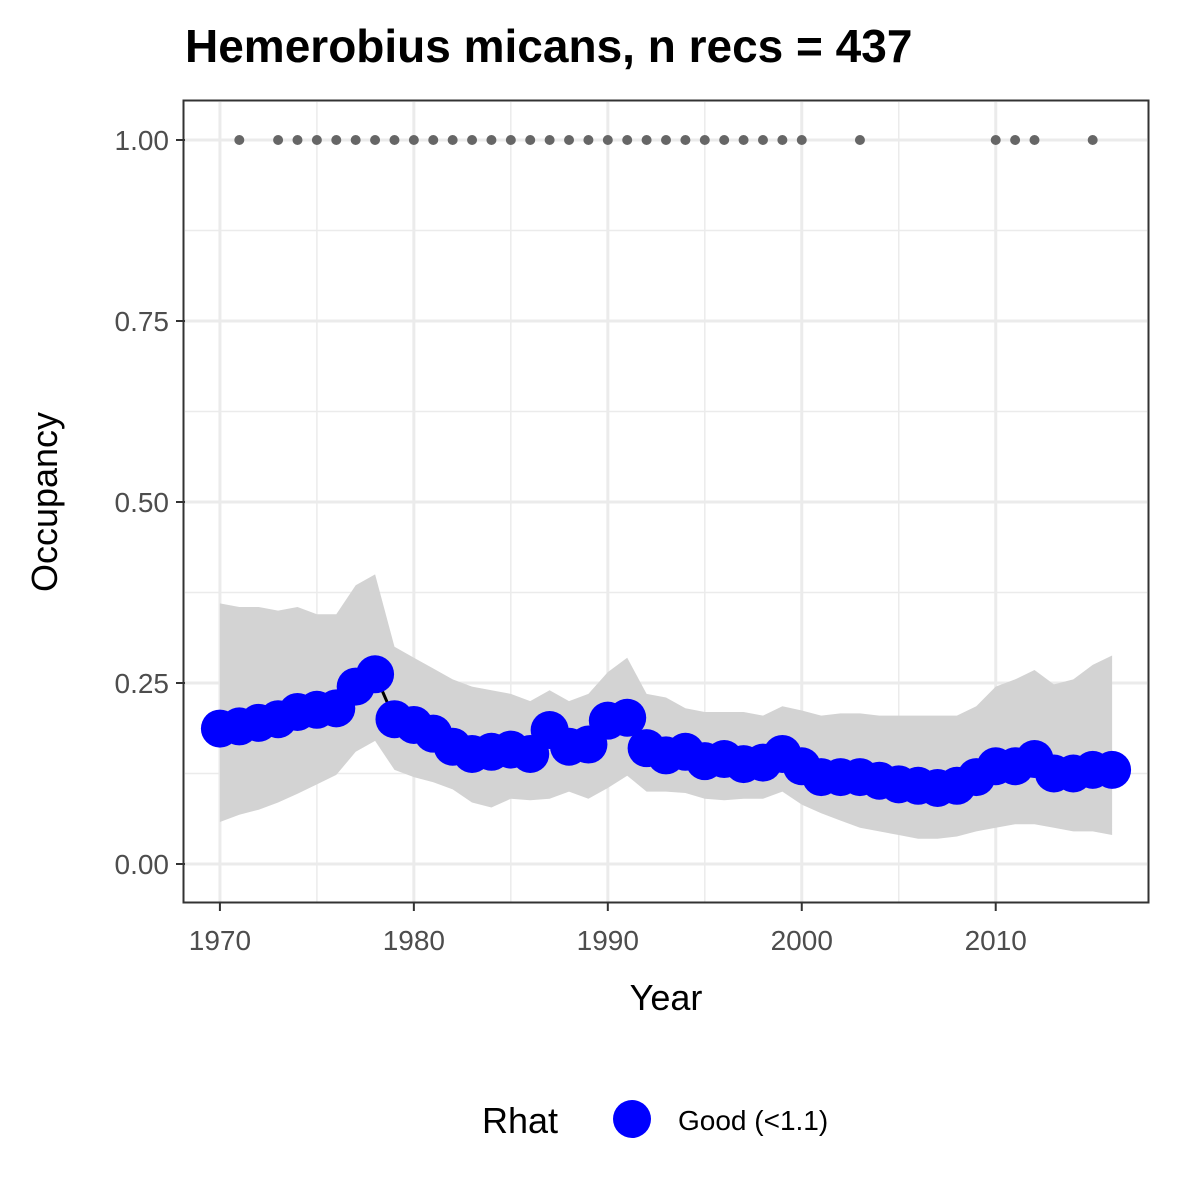 This screenshot has height=1200, width=1200. What do you see at coordinates (802, 940) in the screenshot?
I see `x-tick-label: 2000` at bounding box center [802, 940].